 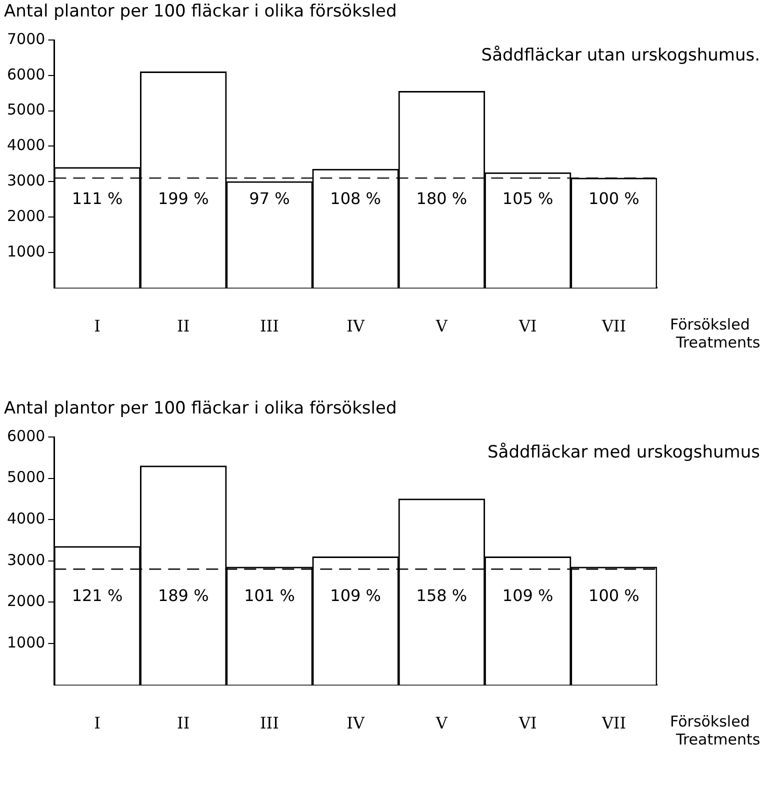 I want to click on annotation: 199 %, so click(x=183, y=198).